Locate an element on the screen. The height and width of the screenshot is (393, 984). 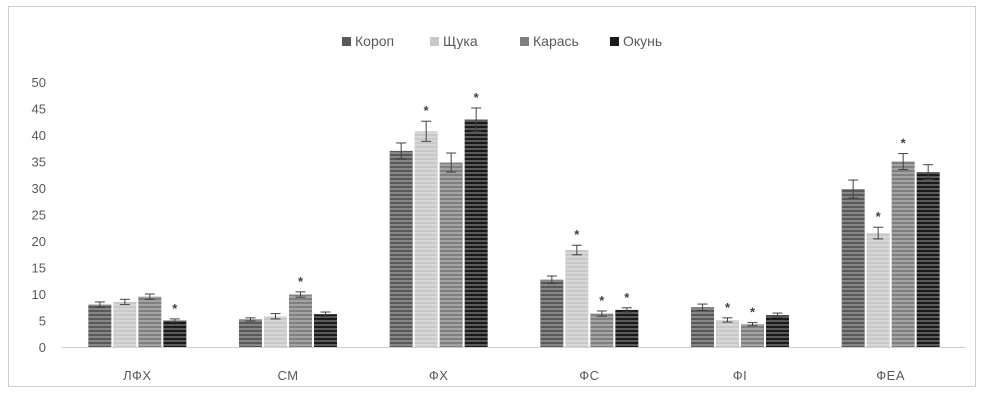
y-tick-label: 25 is located at coordinates (39, 215).